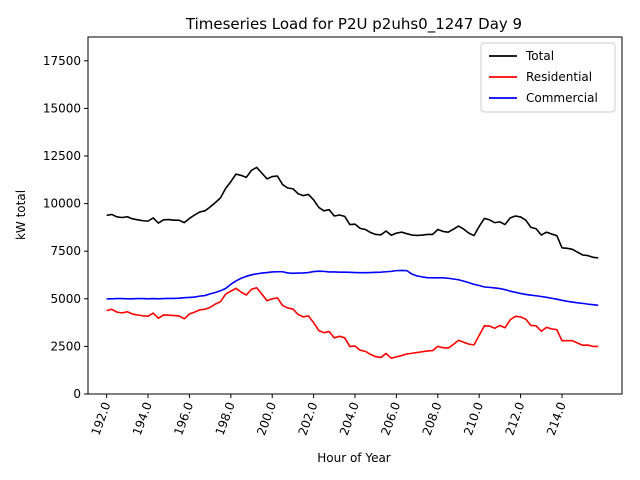 This screenshot has height=480, width=640. I want to click on legend-label-commercial: Commercial, so click(562, 98).